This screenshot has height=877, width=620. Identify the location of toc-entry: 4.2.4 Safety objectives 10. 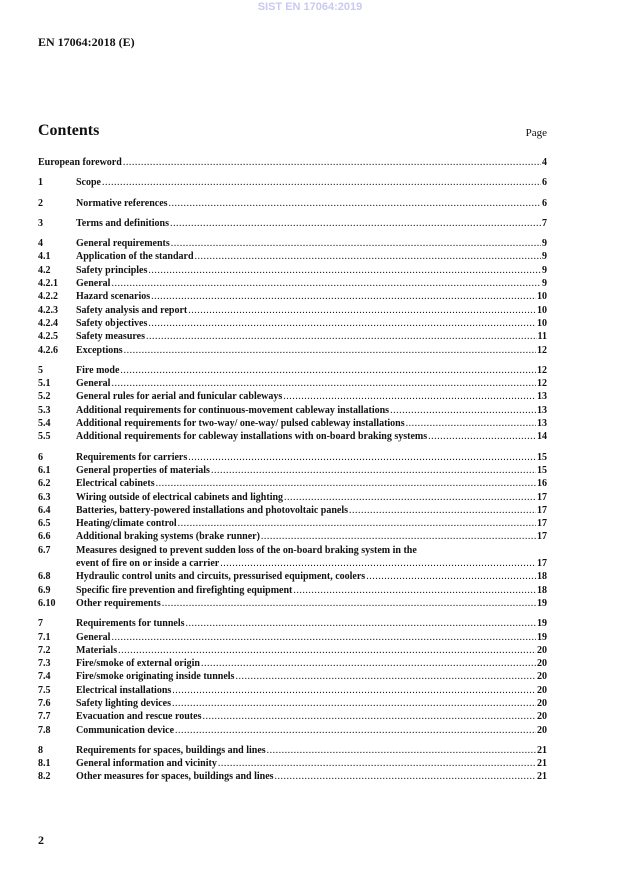
(292, 323).